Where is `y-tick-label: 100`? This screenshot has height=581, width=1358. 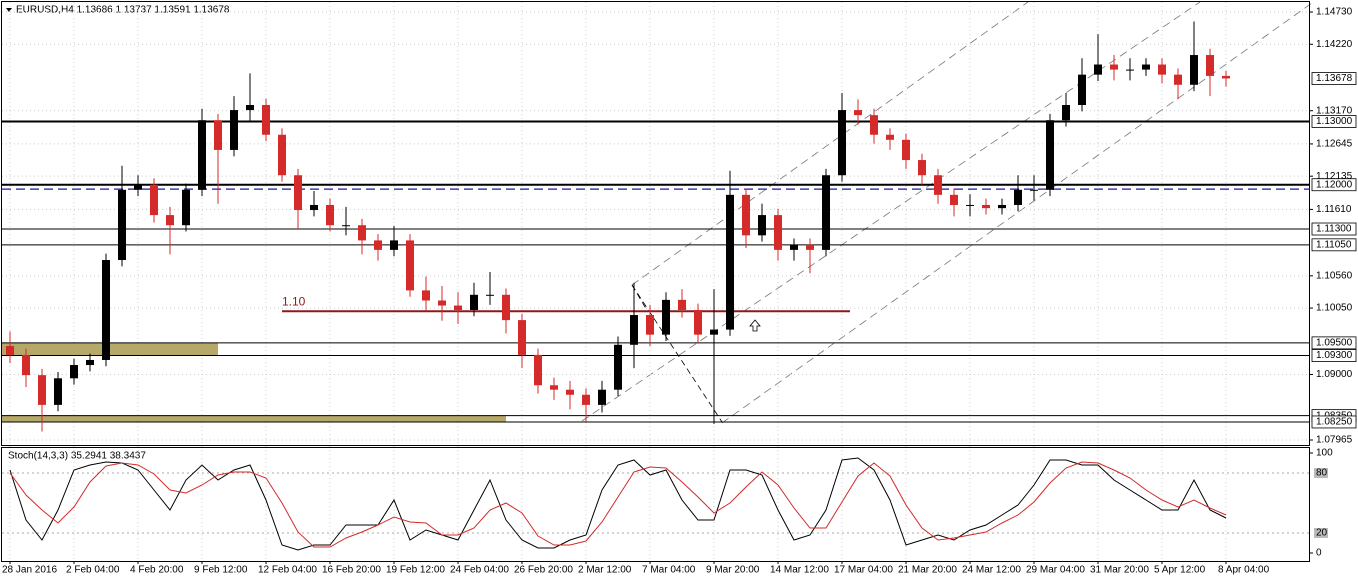
y-tick-label: 100 is located at coordinates (1324, 453).